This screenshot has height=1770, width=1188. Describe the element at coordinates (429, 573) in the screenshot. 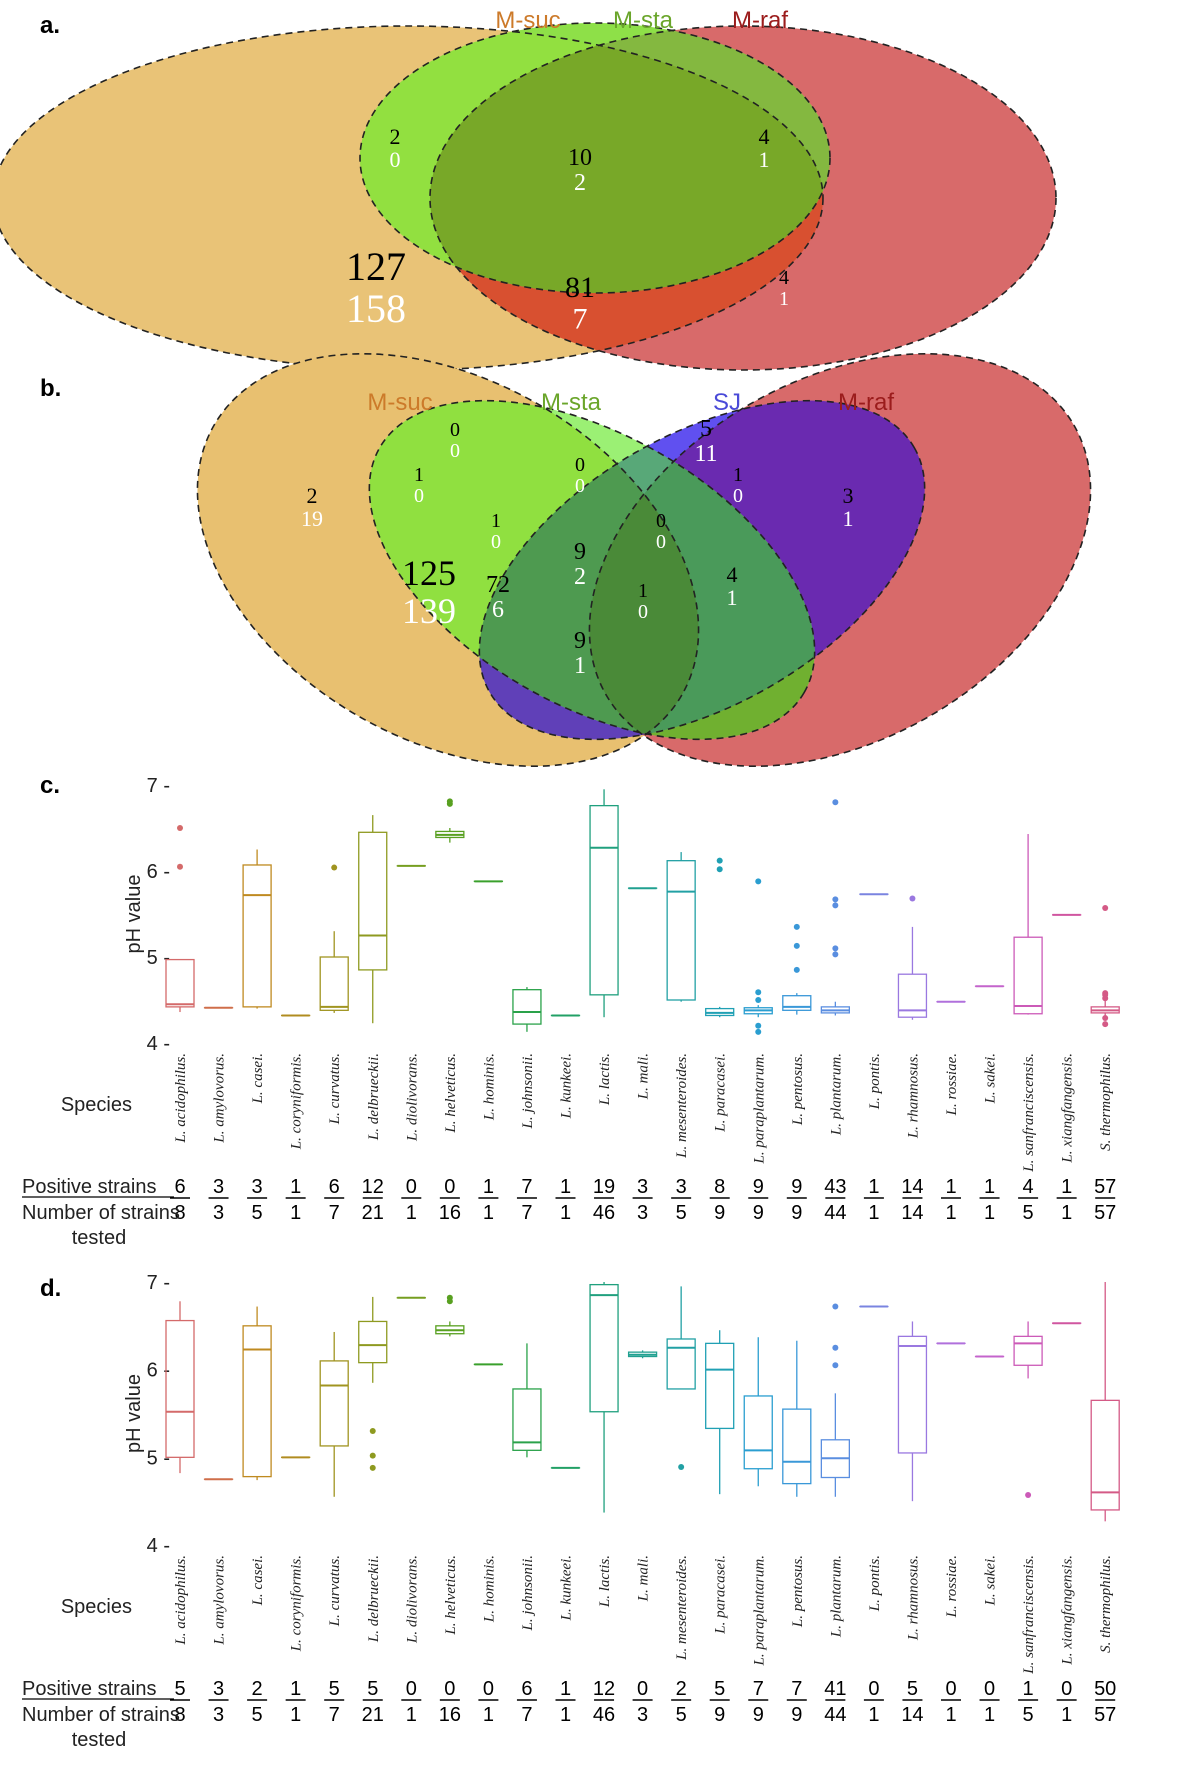

I see `venn-b-count-suc-sj: 125` at that location.